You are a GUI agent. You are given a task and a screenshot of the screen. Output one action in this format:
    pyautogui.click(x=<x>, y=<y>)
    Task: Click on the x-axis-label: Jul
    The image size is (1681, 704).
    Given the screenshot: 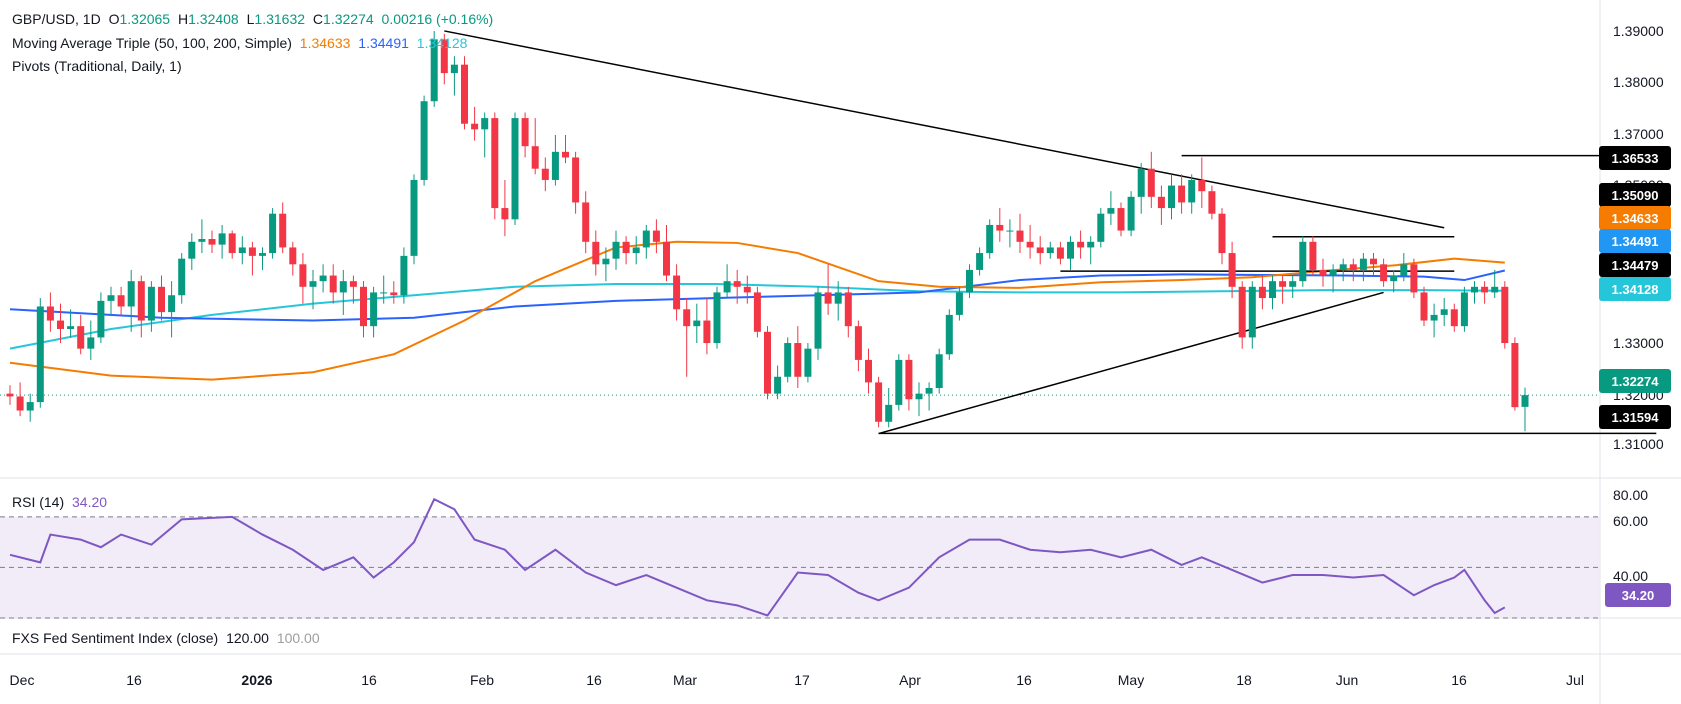 What is the action you would take?
    pyautogui.click(x=1575, y=680)
    